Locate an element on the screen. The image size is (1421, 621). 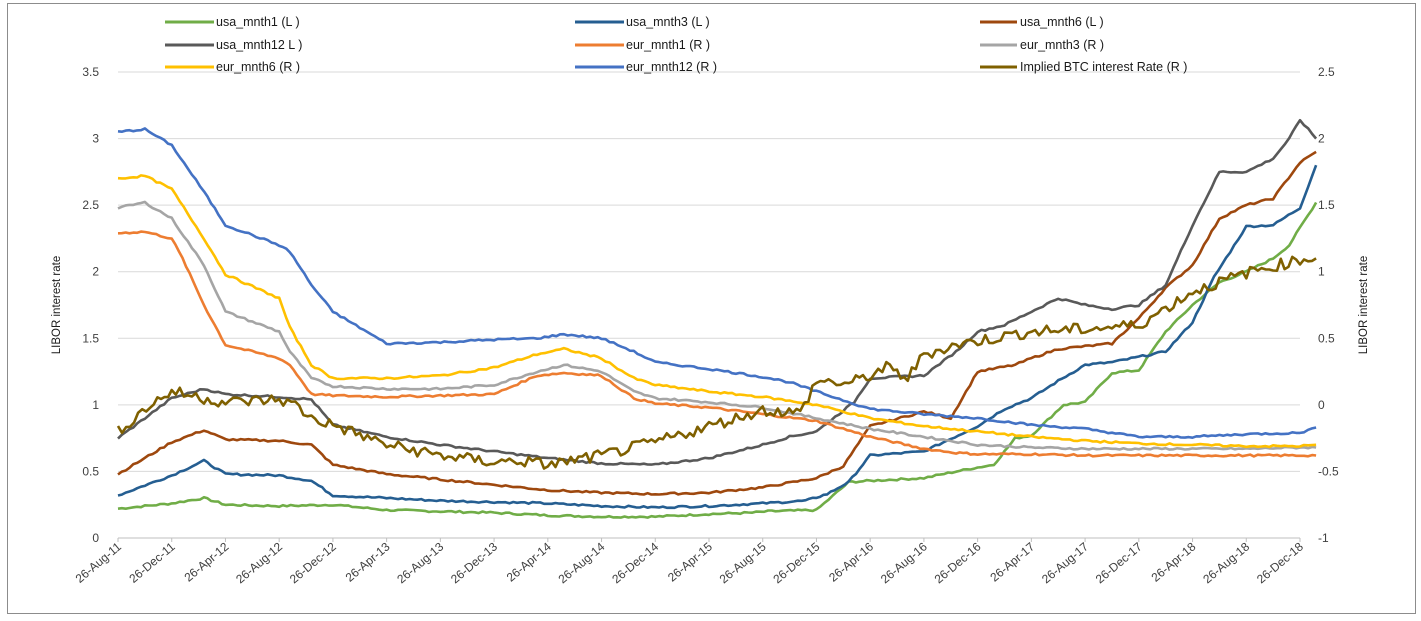
right-tick-label: 1.5 is located at coordinates (1326, 205).